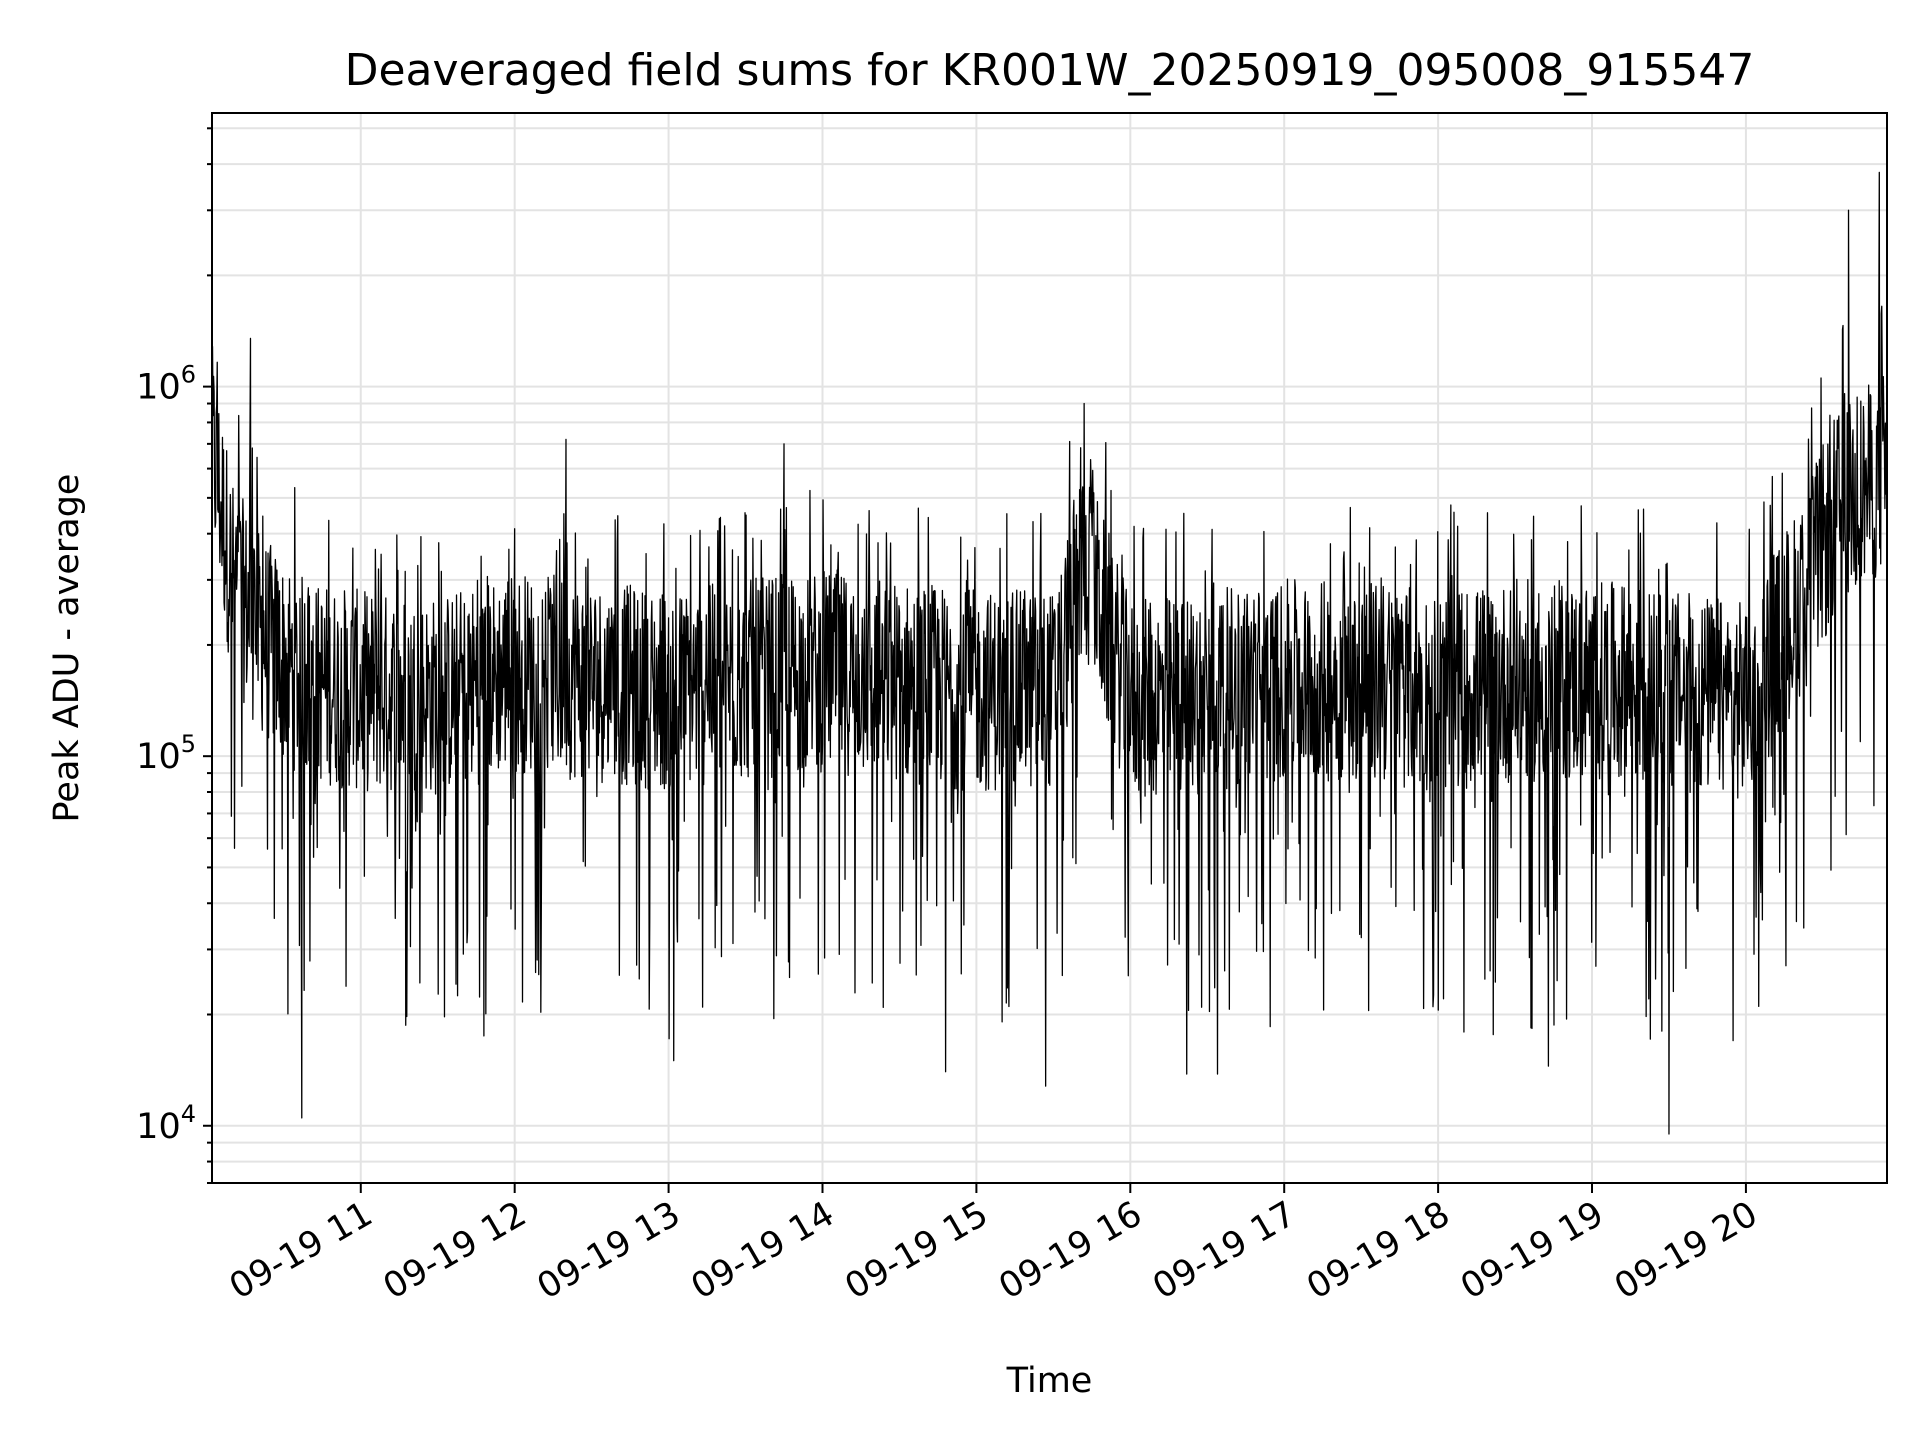 The height and width of the screenshot is (1440, 1920). What do you see at coordinates (1049, 1381) in the screenshot?
I see `x-axis-label: Time` at bounding box center [1049, 1381].